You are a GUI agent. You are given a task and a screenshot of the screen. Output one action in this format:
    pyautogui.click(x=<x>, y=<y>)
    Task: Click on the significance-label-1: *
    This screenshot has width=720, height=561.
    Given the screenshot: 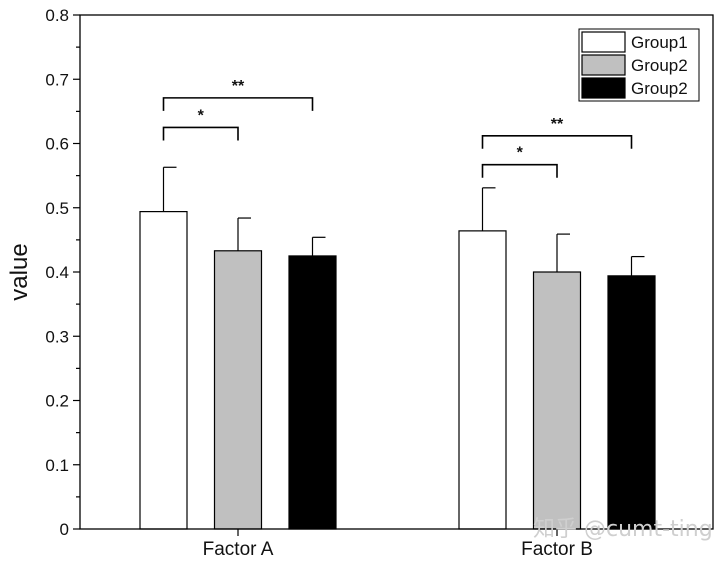 What is the action you would take?
    pyautogui.click(x=201, y=115)
    